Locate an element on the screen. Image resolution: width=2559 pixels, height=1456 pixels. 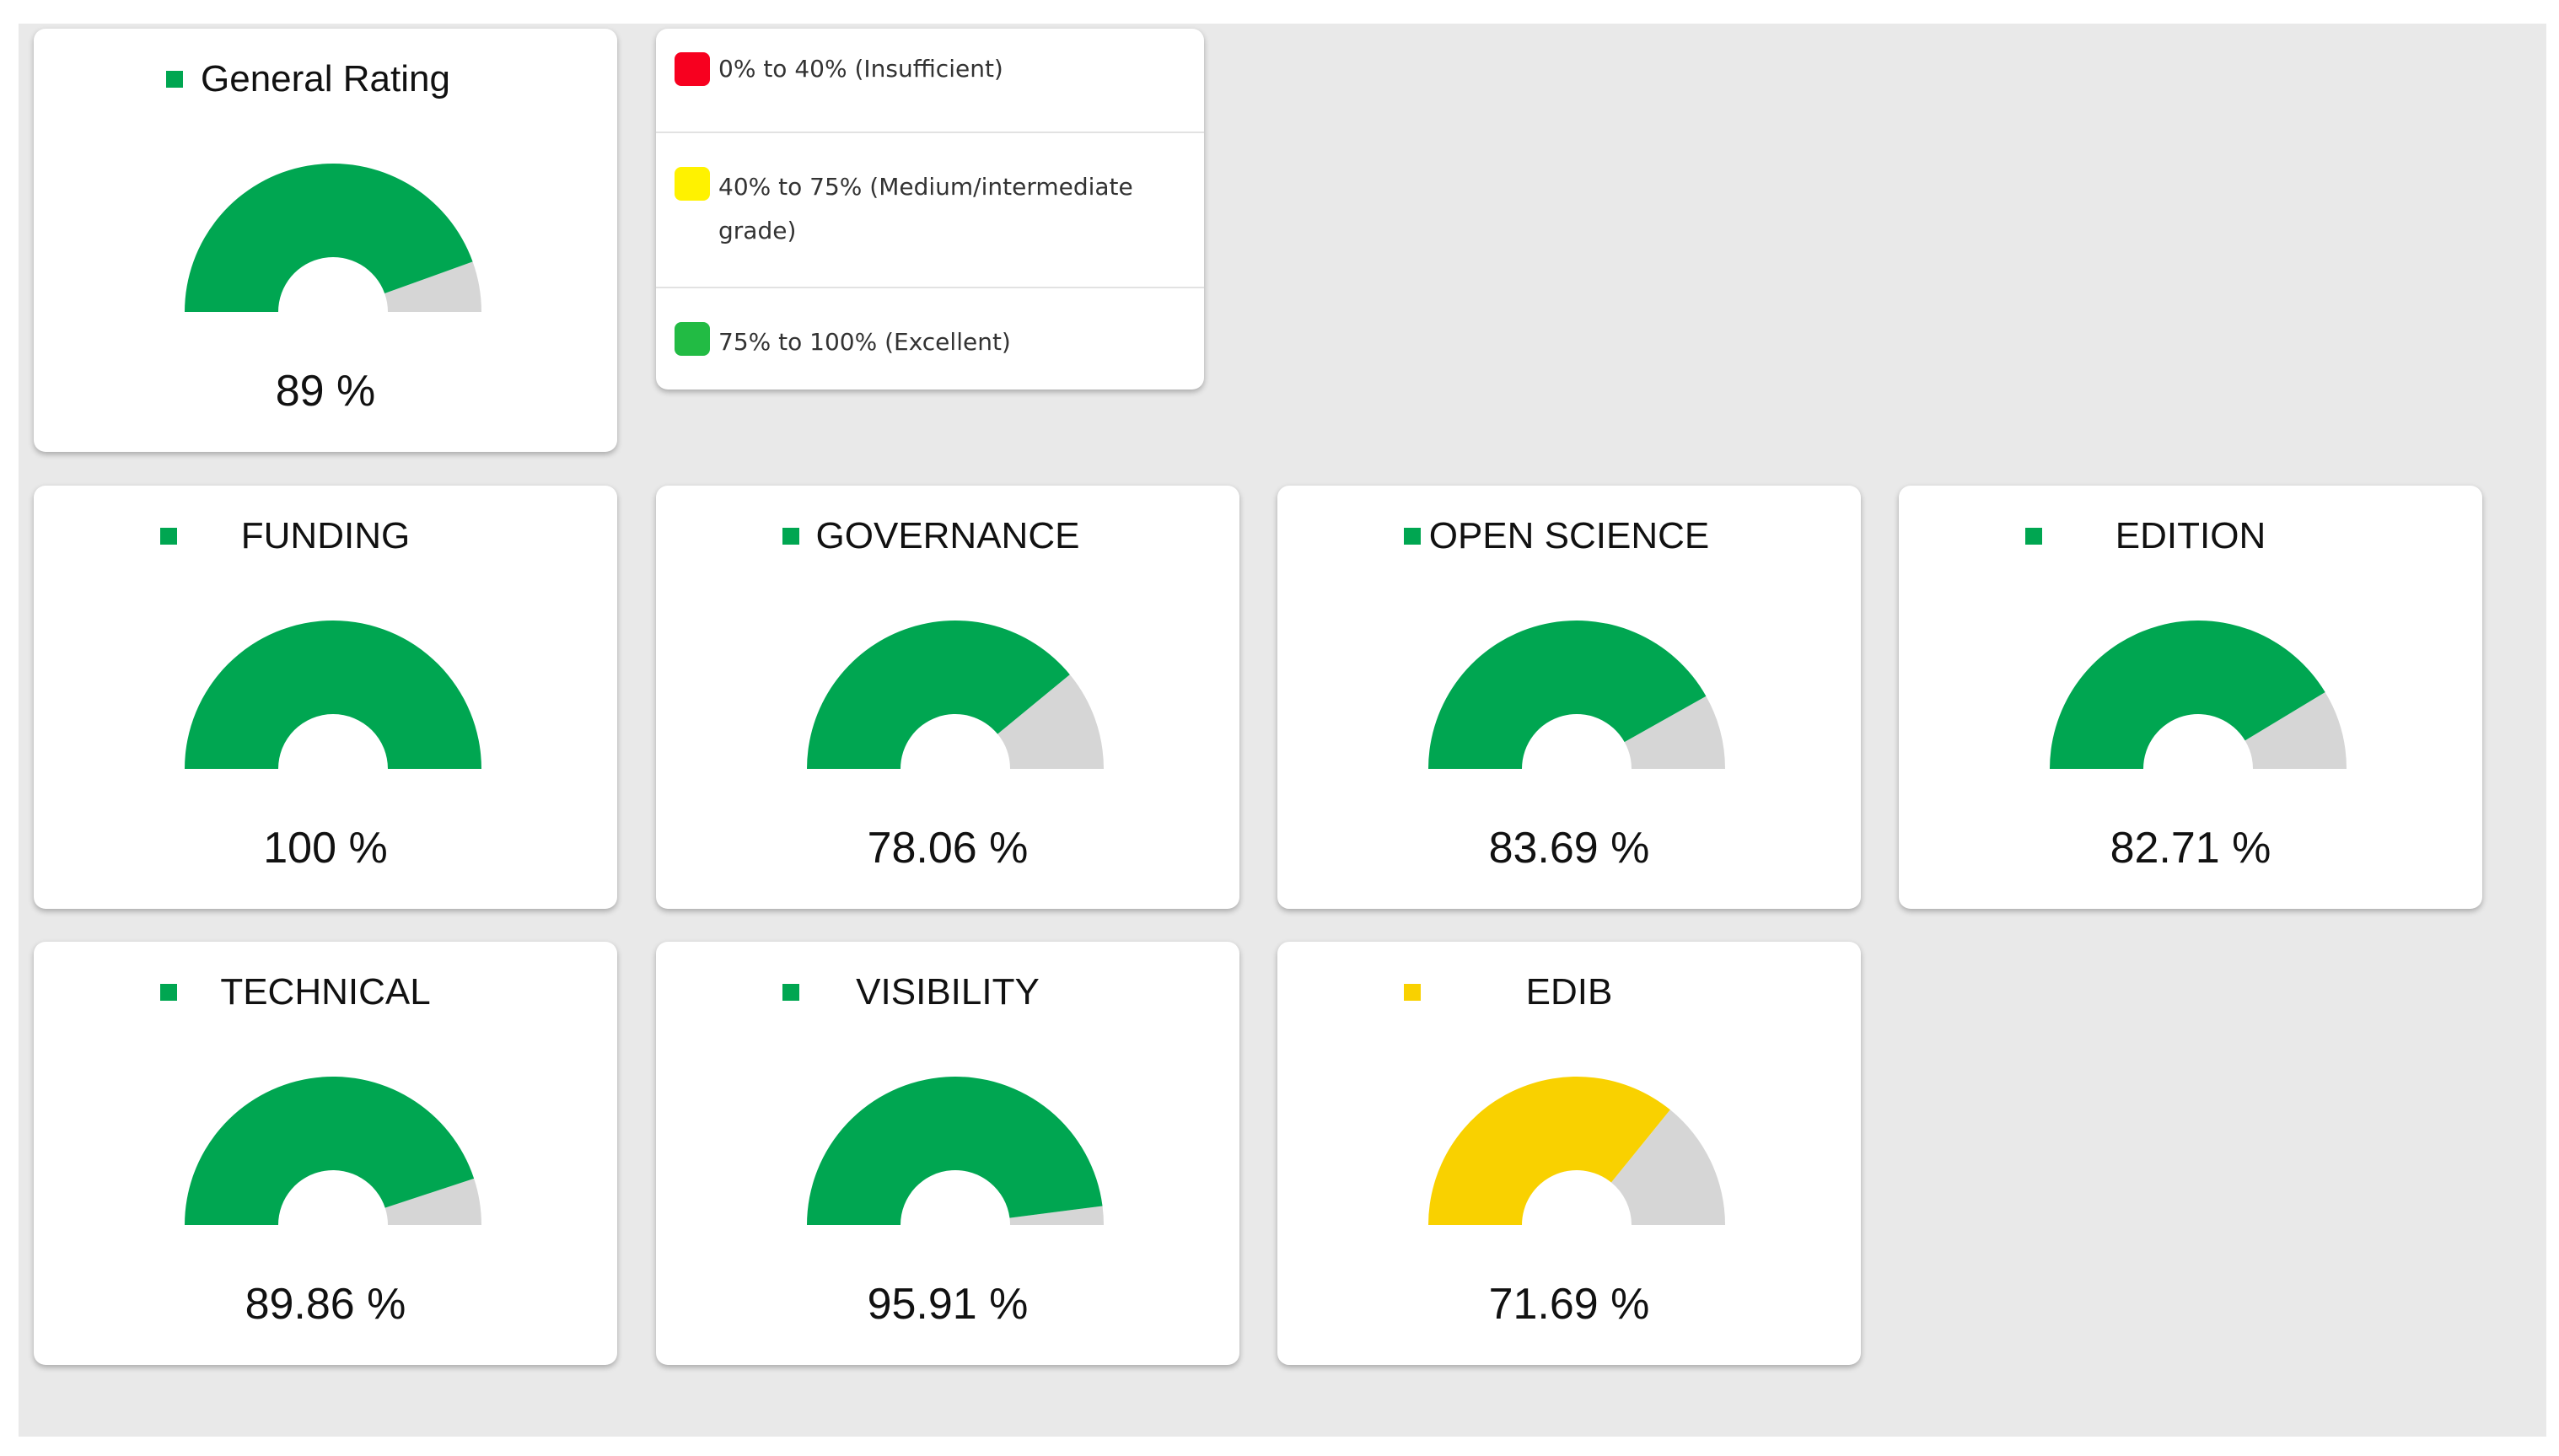
green-square-icon is located at coordinates (692, 339).